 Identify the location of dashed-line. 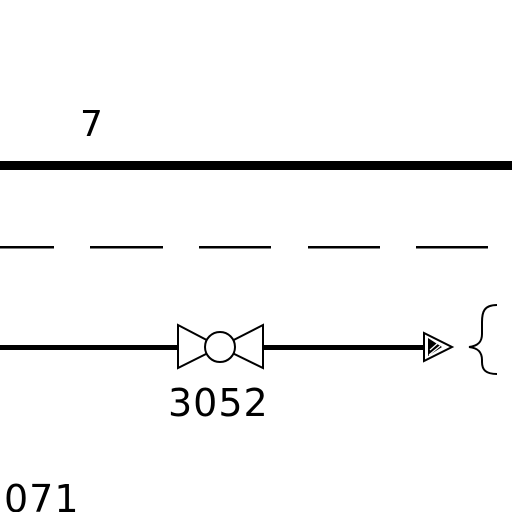
(244, 247).